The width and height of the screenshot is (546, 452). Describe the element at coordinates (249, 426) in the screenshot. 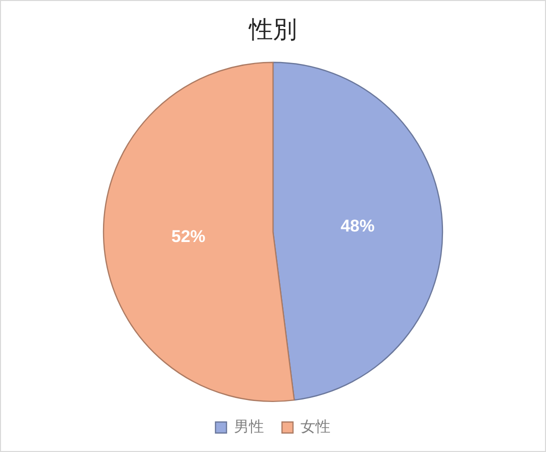

I see `legend-label: 男性` at that location.